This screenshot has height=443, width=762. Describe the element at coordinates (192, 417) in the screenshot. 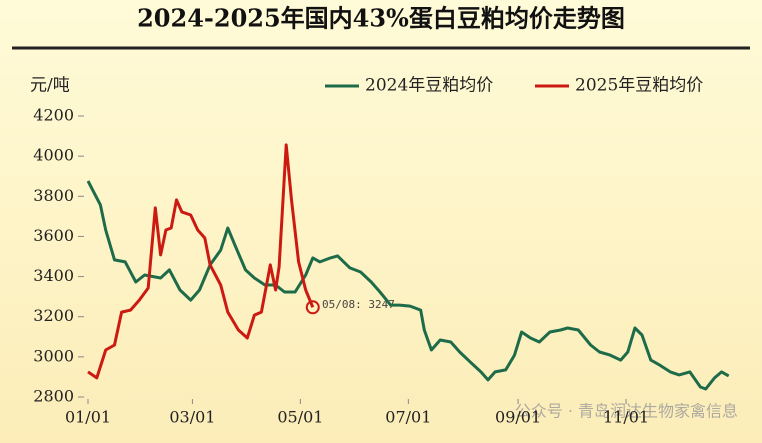

I see `x-tick-label: 03/01` at that location.